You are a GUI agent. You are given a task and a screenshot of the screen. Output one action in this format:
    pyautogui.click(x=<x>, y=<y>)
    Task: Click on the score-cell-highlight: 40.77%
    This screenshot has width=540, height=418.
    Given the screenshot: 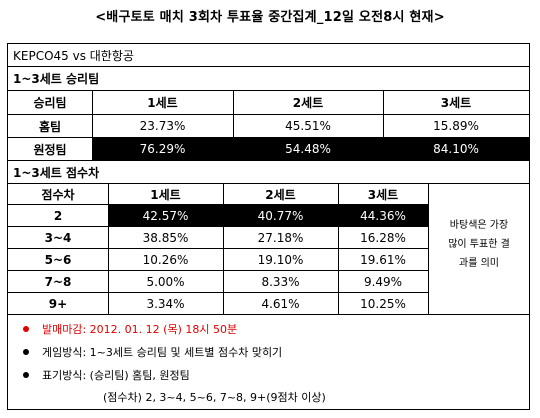 What is the action you would take?
    pyautogui.click(x=280, y=215)
    